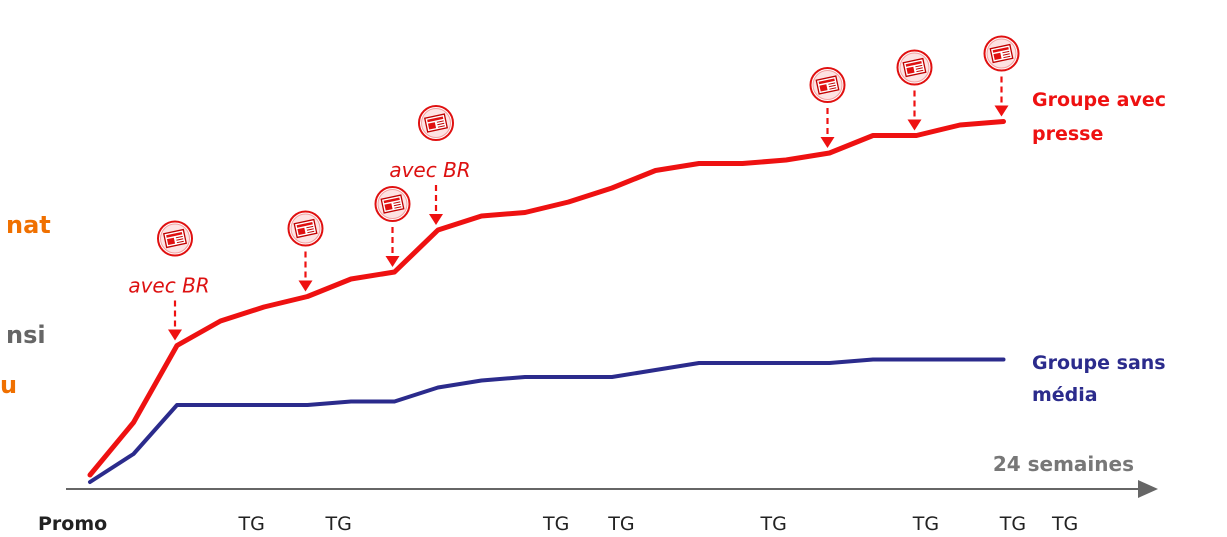 The image size is (1227, 537). I want to click on series-label-nomedia-line1: Groupe sans, so click(1099, 363).